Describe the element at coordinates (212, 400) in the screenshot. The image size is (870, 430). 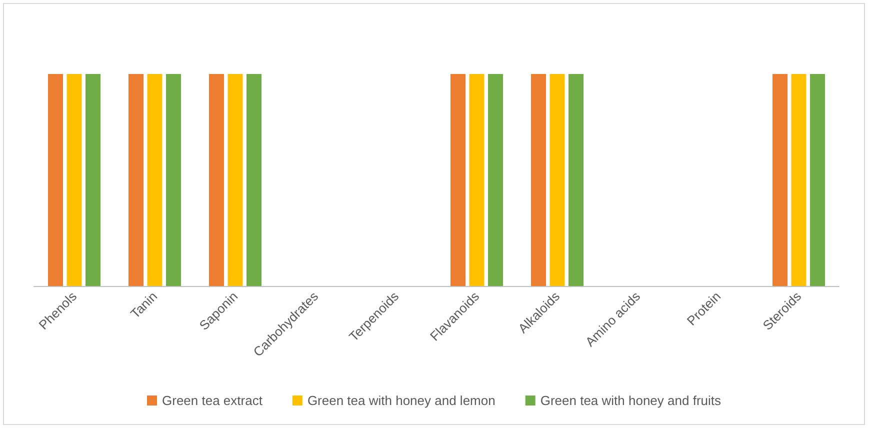
I see `legend-label: Green tea extract` at that location.